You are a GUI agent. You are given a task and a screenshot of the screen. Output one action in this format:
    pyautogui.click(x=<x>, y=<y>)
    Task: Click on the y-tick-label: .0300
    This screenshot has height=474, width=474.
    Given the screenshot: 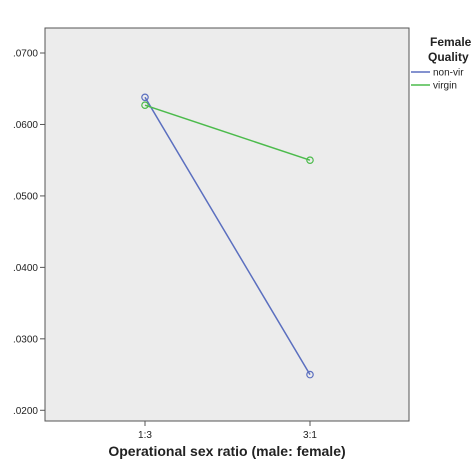 What is the action you would take?
    pyautogui.click(x=25, y=339)
    